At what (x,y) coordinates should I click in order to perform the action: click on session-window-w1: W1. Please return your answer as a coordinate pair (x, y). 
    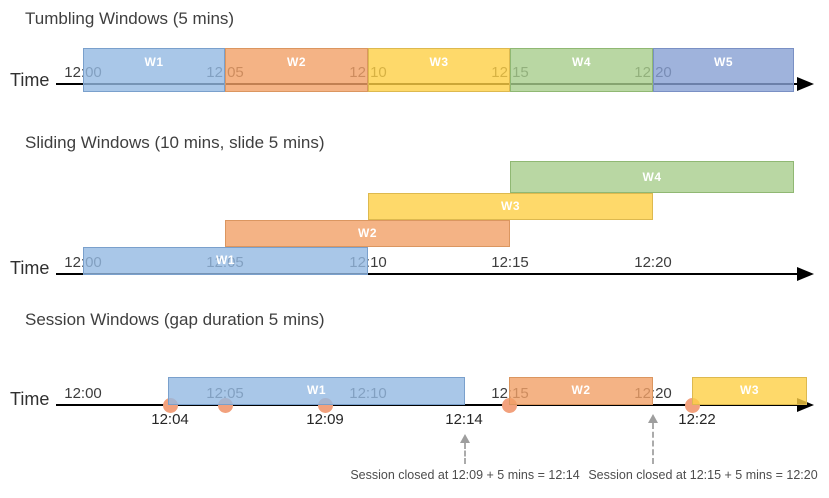
    Looking at the image, I should click on (316, 391).